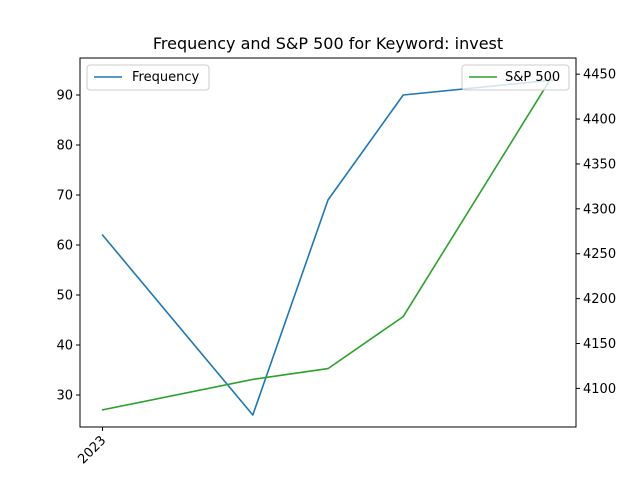  I want to click on right-axis-tick-label: 4150, so click(599, 344).